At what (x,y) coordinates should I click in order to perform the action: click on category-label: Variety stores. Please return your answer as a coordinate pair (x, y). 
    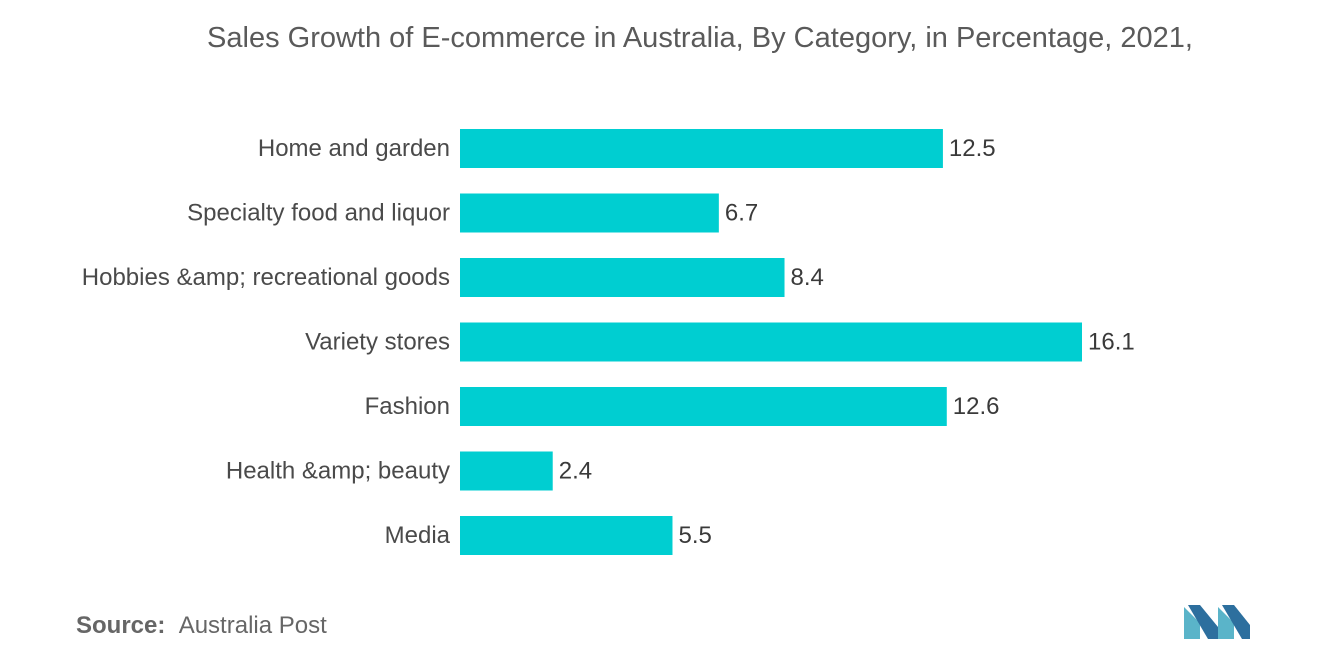
    Looking at the image, I should click on (377, 342).